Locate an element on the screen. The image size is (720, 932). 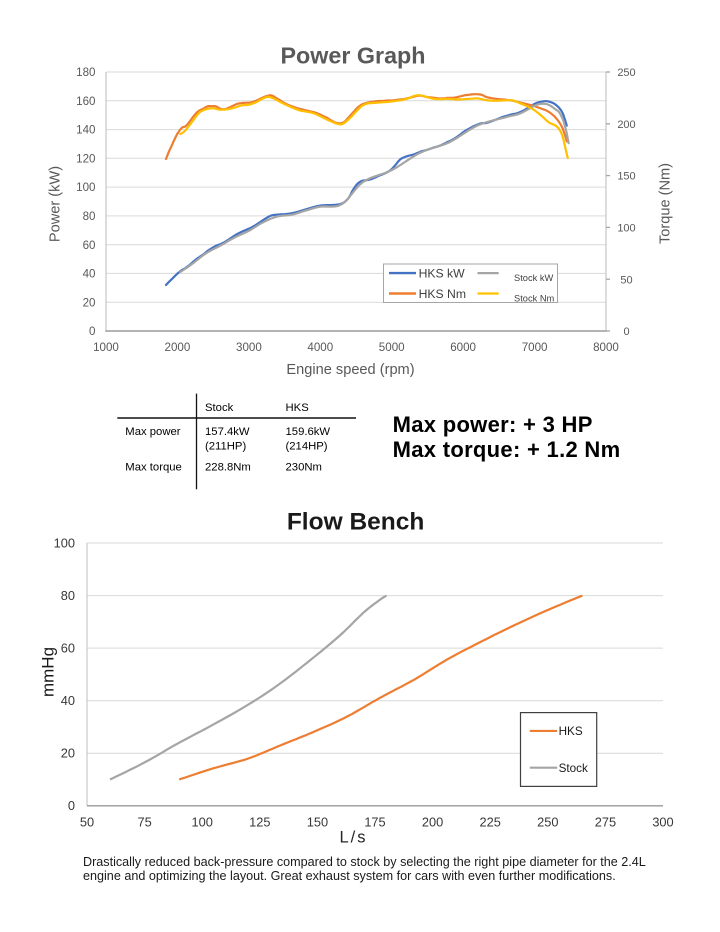
svg-text: 230Nm is located at coordinates (304, 467).